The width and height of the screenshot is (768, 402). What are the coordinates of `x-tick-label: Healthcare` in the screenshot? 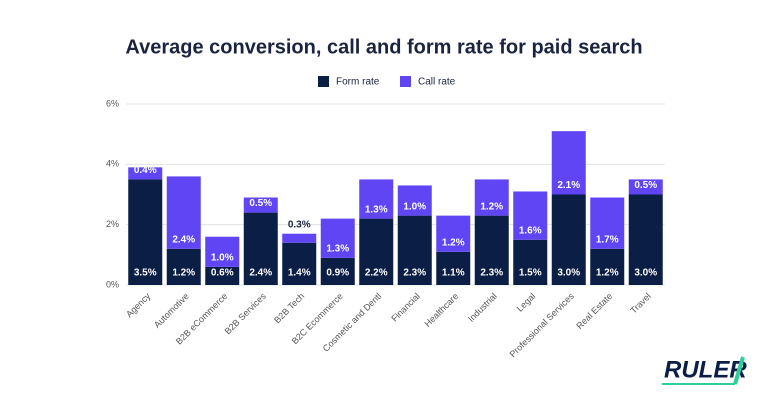 It's located at (441, 310).